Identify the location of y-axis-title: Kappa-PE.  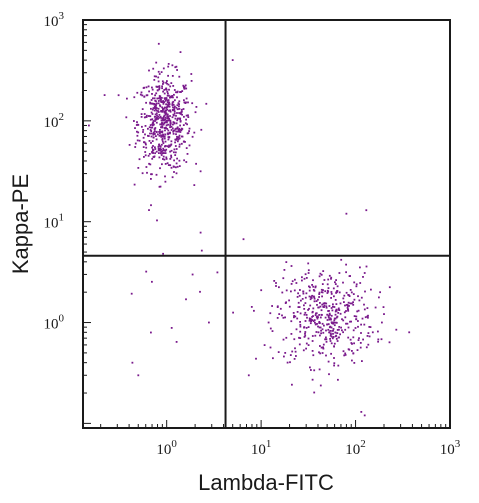
(20, 224).